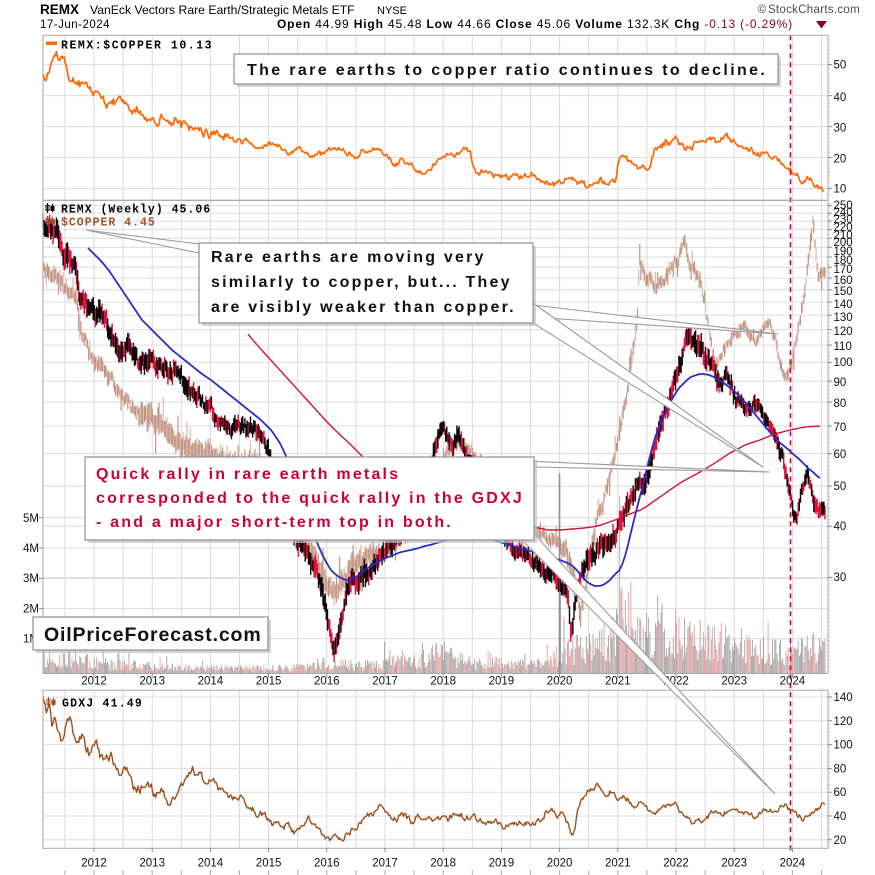  Describe the element at coordinates (809, 10) in the screenshot. I see `svg-text: © StockCharts.com` at that location.